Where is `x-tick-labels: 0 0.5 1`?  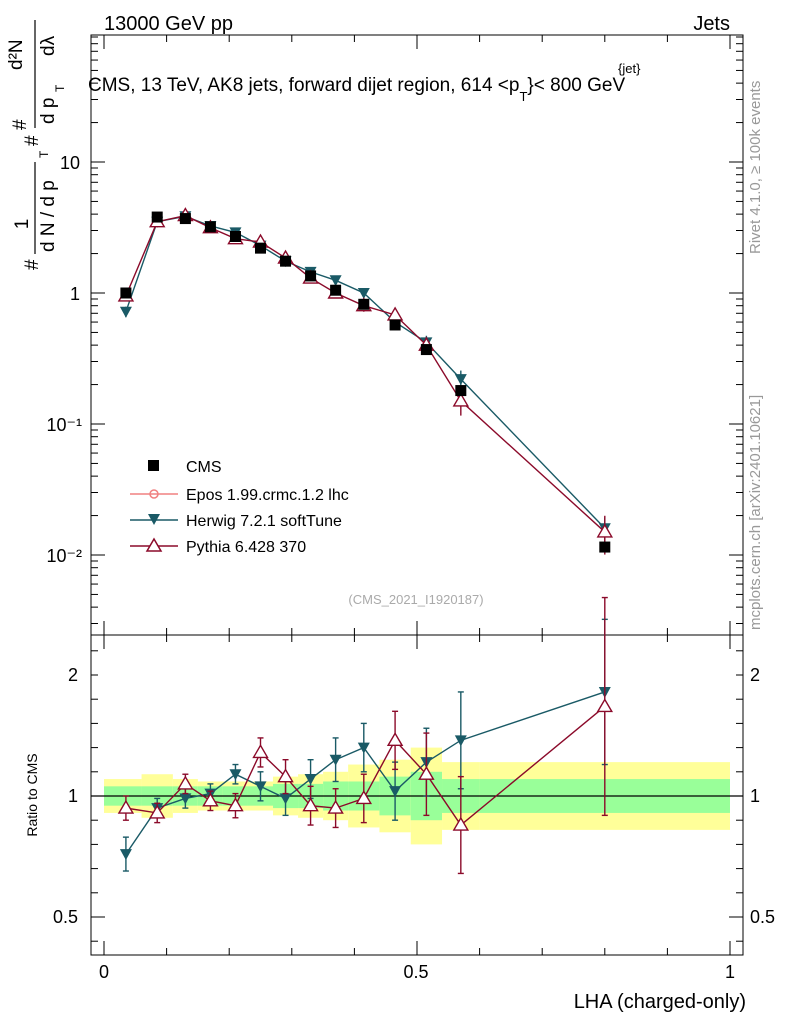 x-tick-labels: 0 0.5 1 is located at coordinates (417, 972).